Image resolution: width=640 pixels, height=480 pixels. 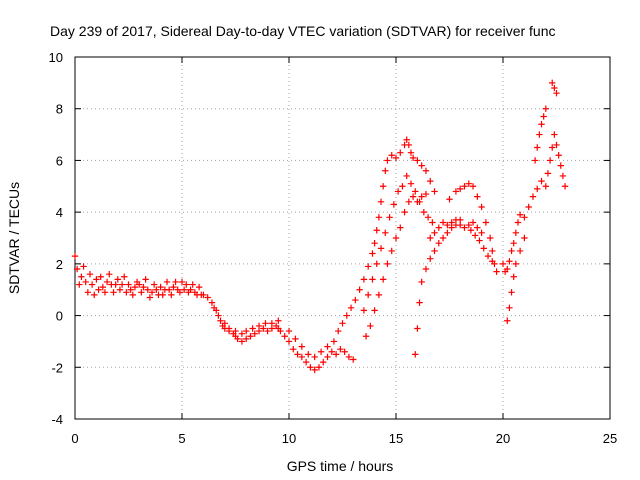 What do you see at coordinates (340, 466) in the screenshot?
I see `x-axis-label: GPS time / hours` at bounding box center [340, 466].